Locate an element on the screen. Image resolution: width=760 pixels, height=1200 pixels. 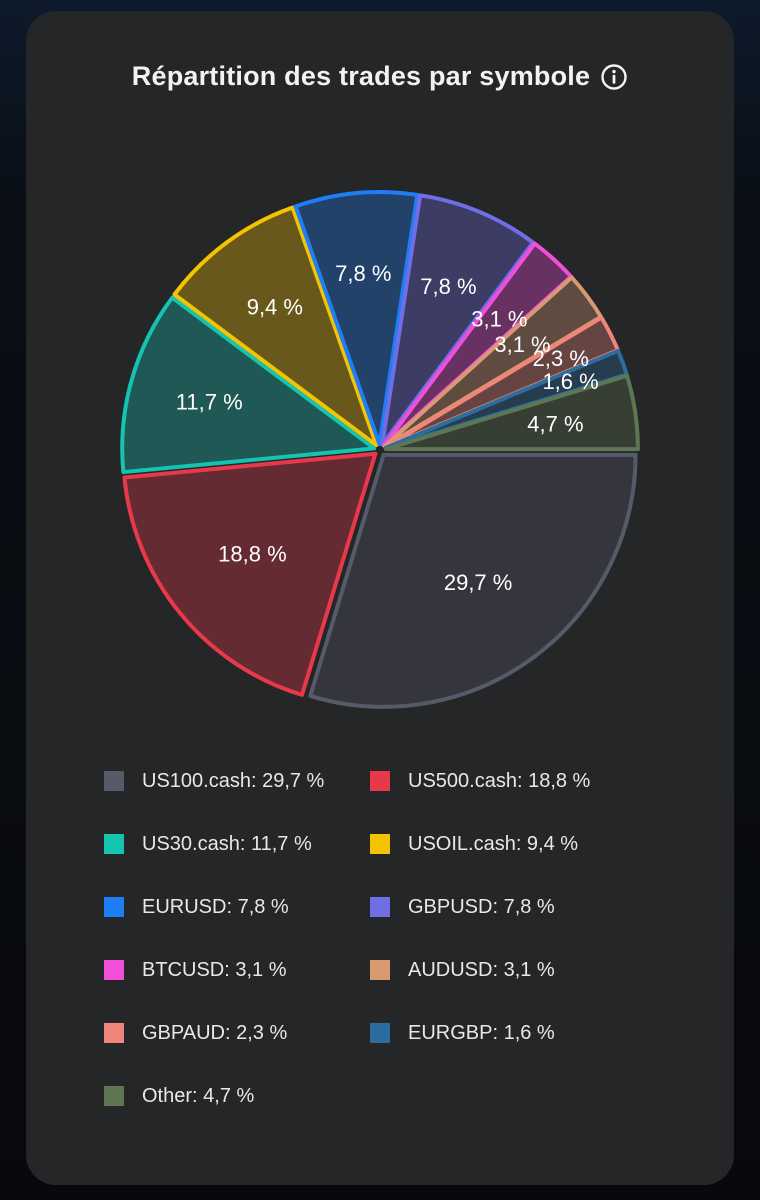
slice-label-usoil-cash: 9,4 % is located at coordinates (275, 307).